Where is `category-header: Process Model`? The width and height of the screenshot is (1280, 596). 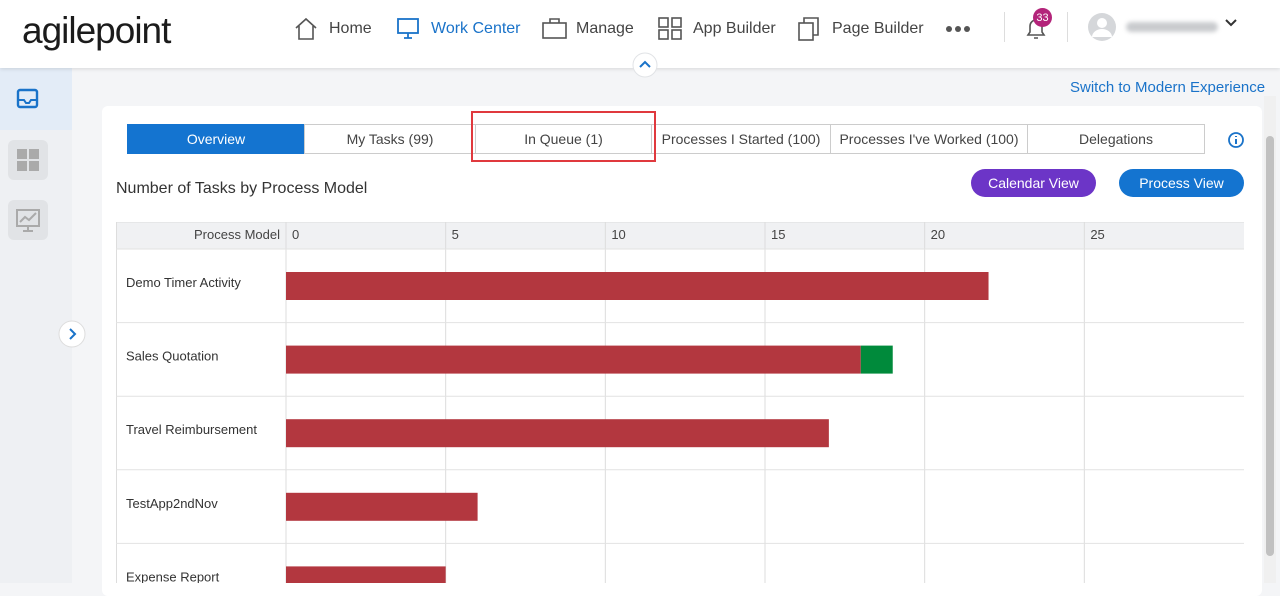 category-header: Process Model is located at coordinates (237, 234).